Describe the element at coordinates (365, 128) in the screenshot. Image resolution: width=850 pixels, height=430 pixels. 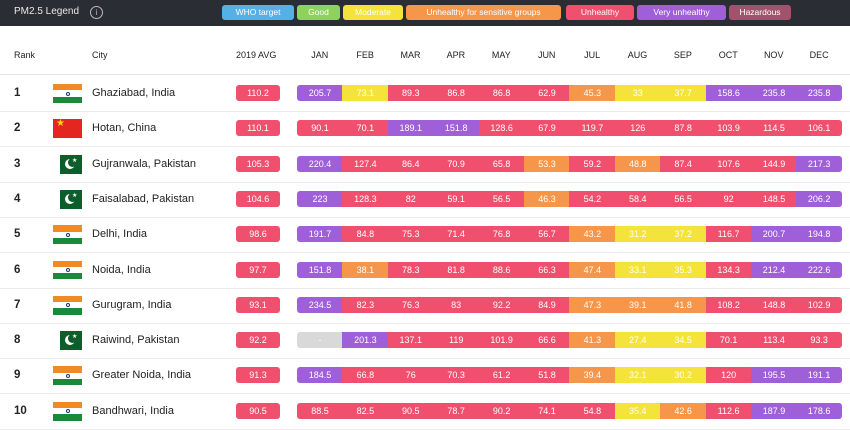
I see `month-value-feb: 70.1` at that location.